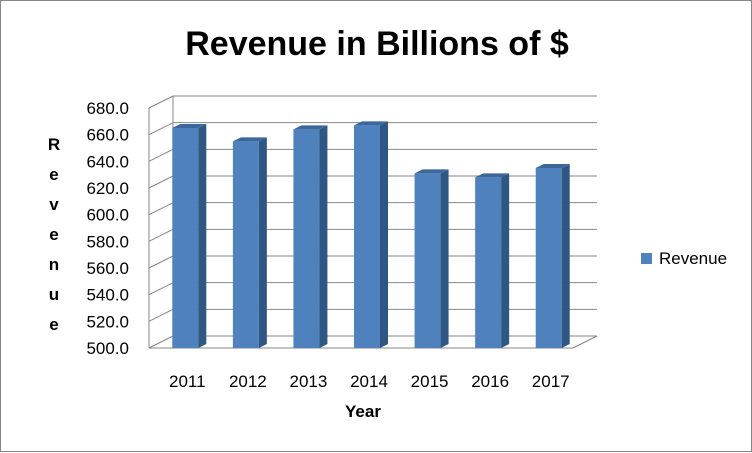  Describe the element at coordinates (107, 188) in the screenshot. I see `y-tick-label: 620.0` at that location.